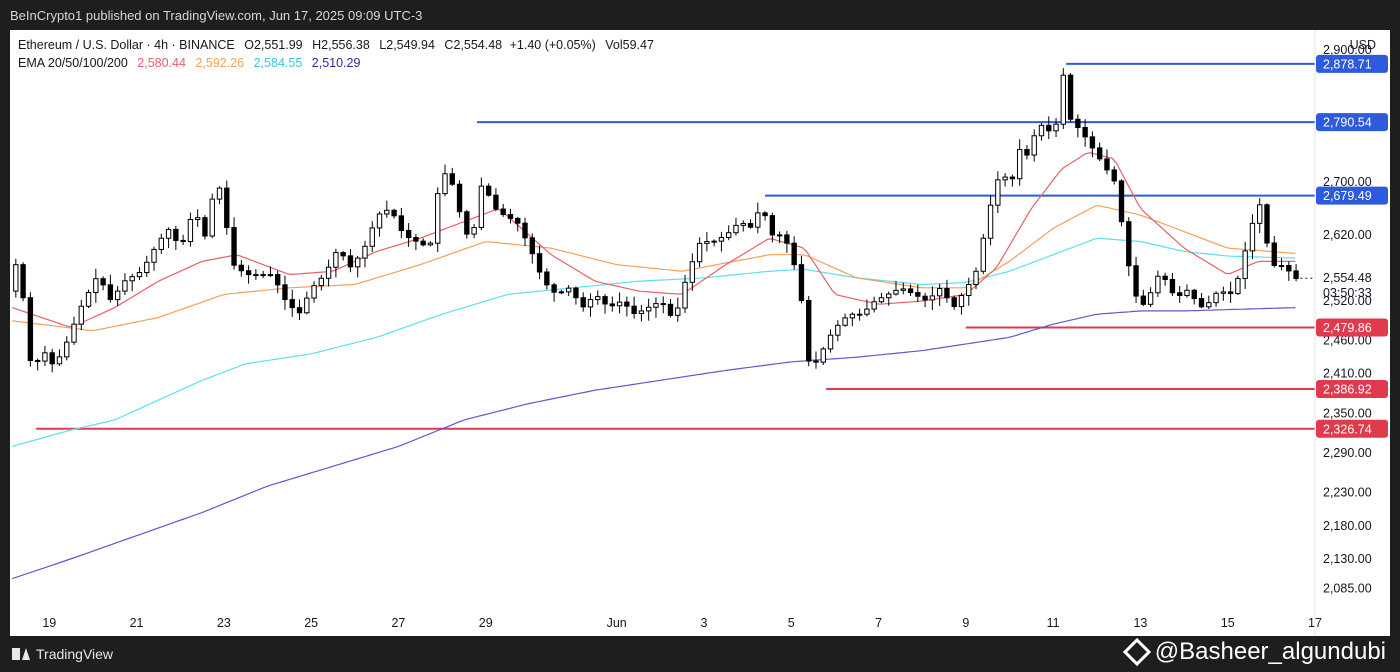 The image size is (1400, 672). Describe the element at coordinates (1362, 45) in the screenshot. I see `currency-label: USD` at that location.